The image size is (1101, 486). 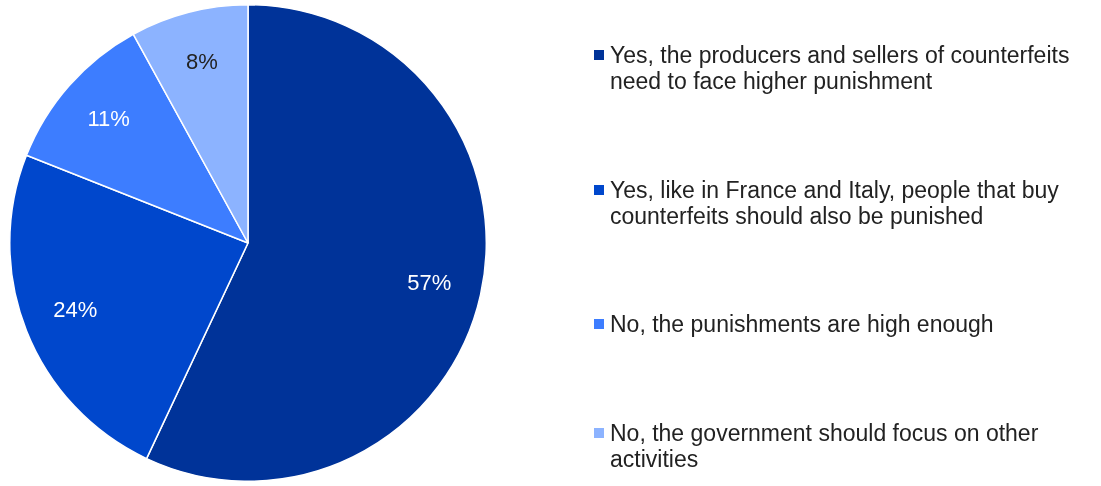 What do you see at coordinates (75, 310) in the screenshot?
I see `data-label: 24%` at bounding box center [75, 310].